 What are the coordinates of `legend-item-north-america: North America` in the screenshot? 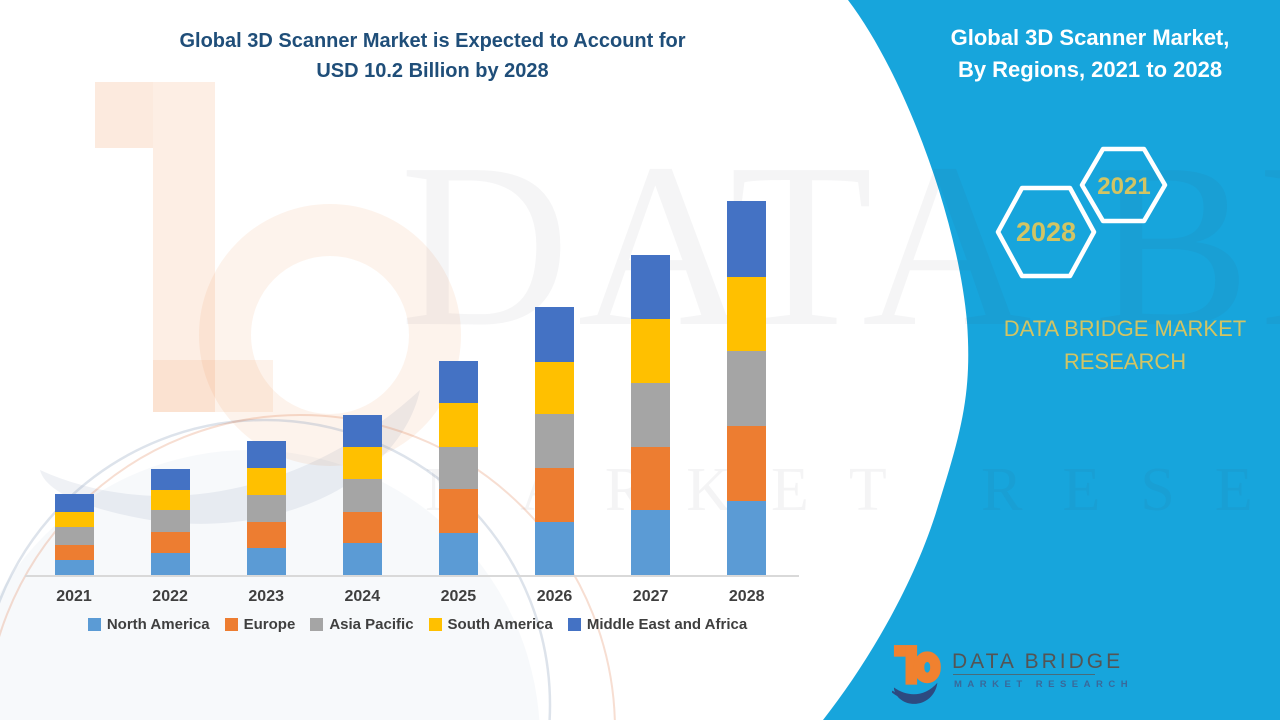 It's located at (148, 624).